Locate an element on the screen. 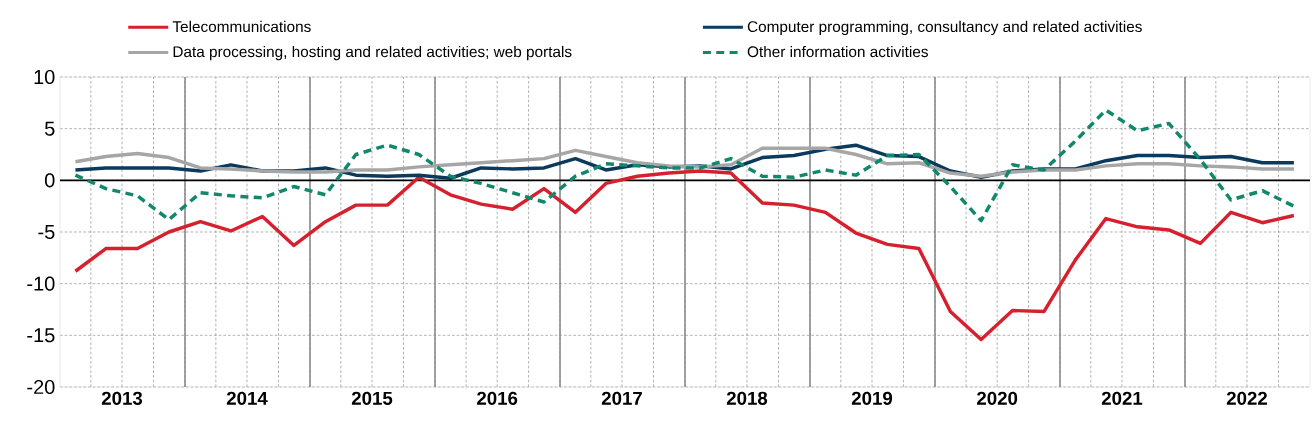 This screenshot has height=421, width=1314. x-tick-label: 2018 is located at coordinates (747, 398).